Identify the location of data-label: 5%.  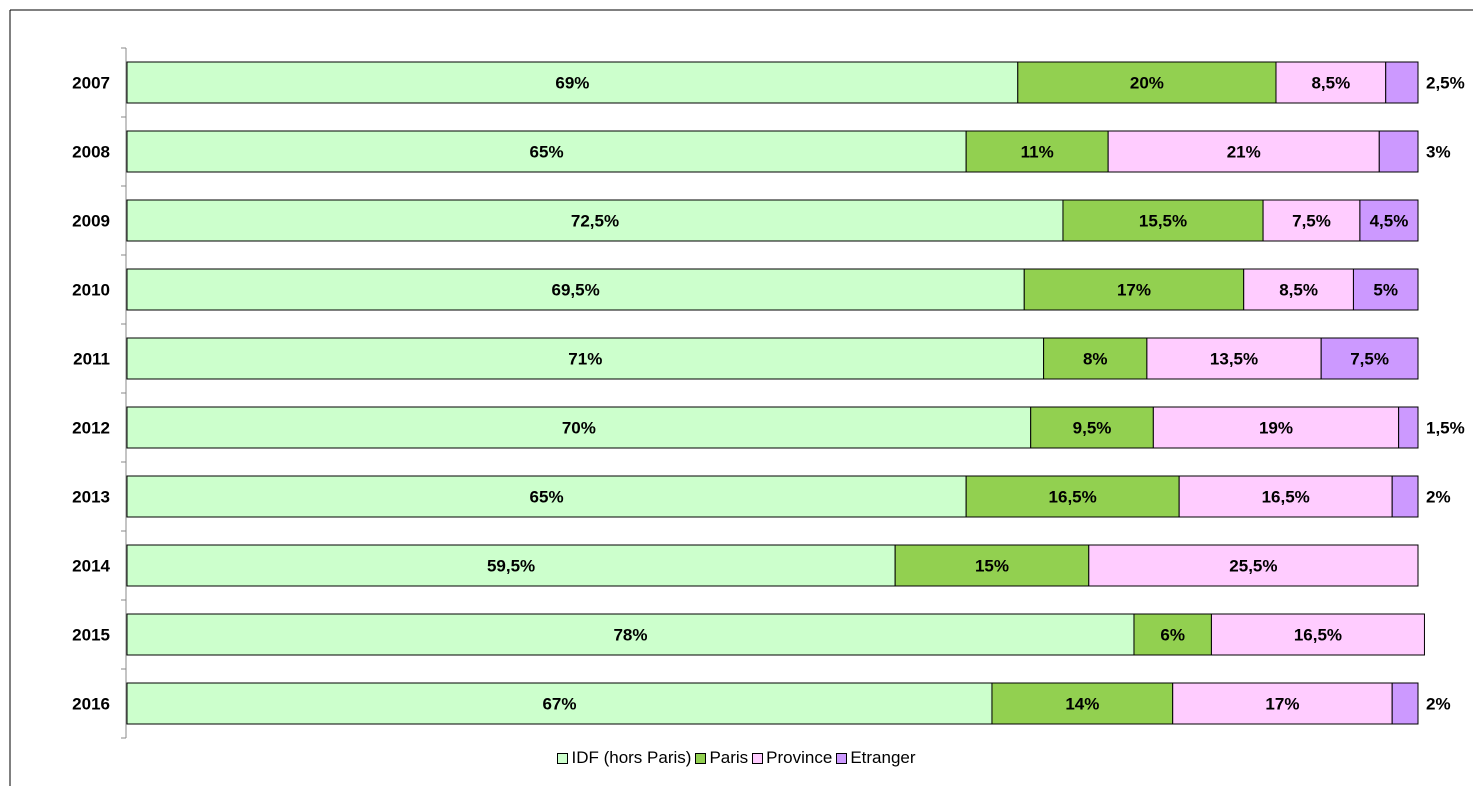
(1385, 290).